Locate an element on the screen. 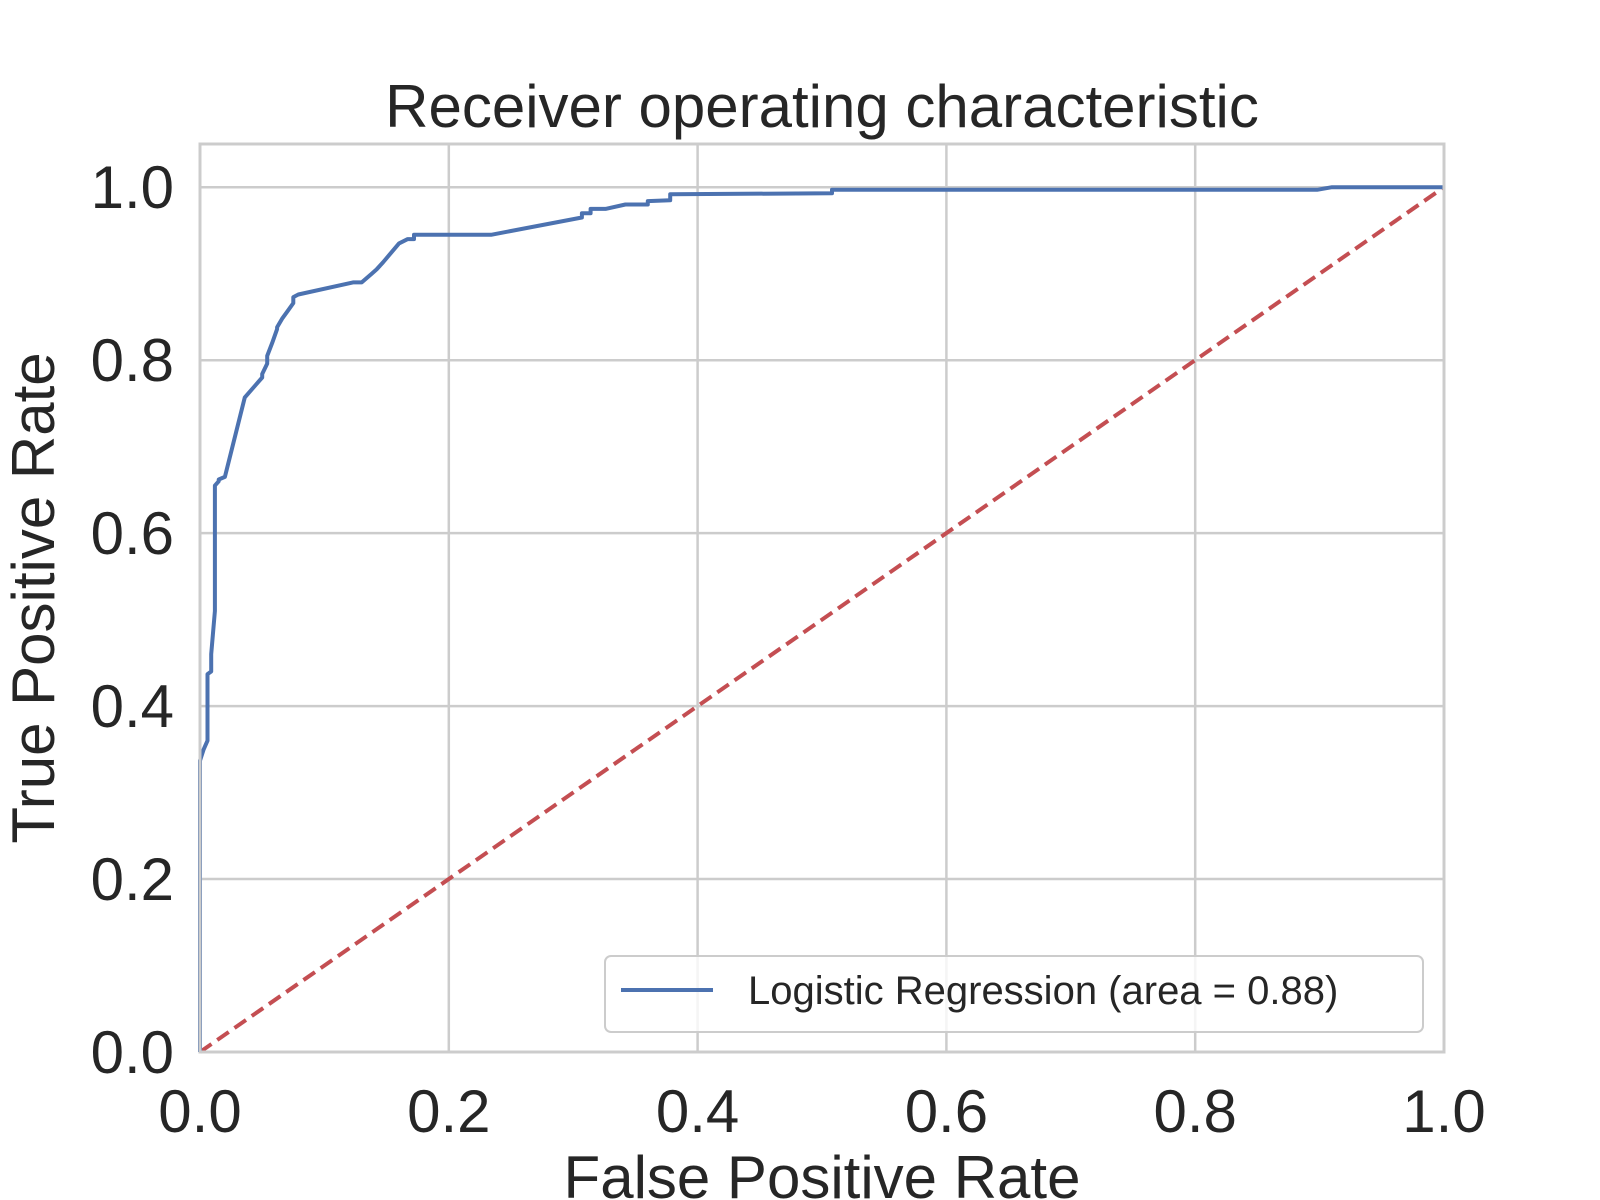  x-tick-label: 0.4 is located at coordinates (697, 1111).